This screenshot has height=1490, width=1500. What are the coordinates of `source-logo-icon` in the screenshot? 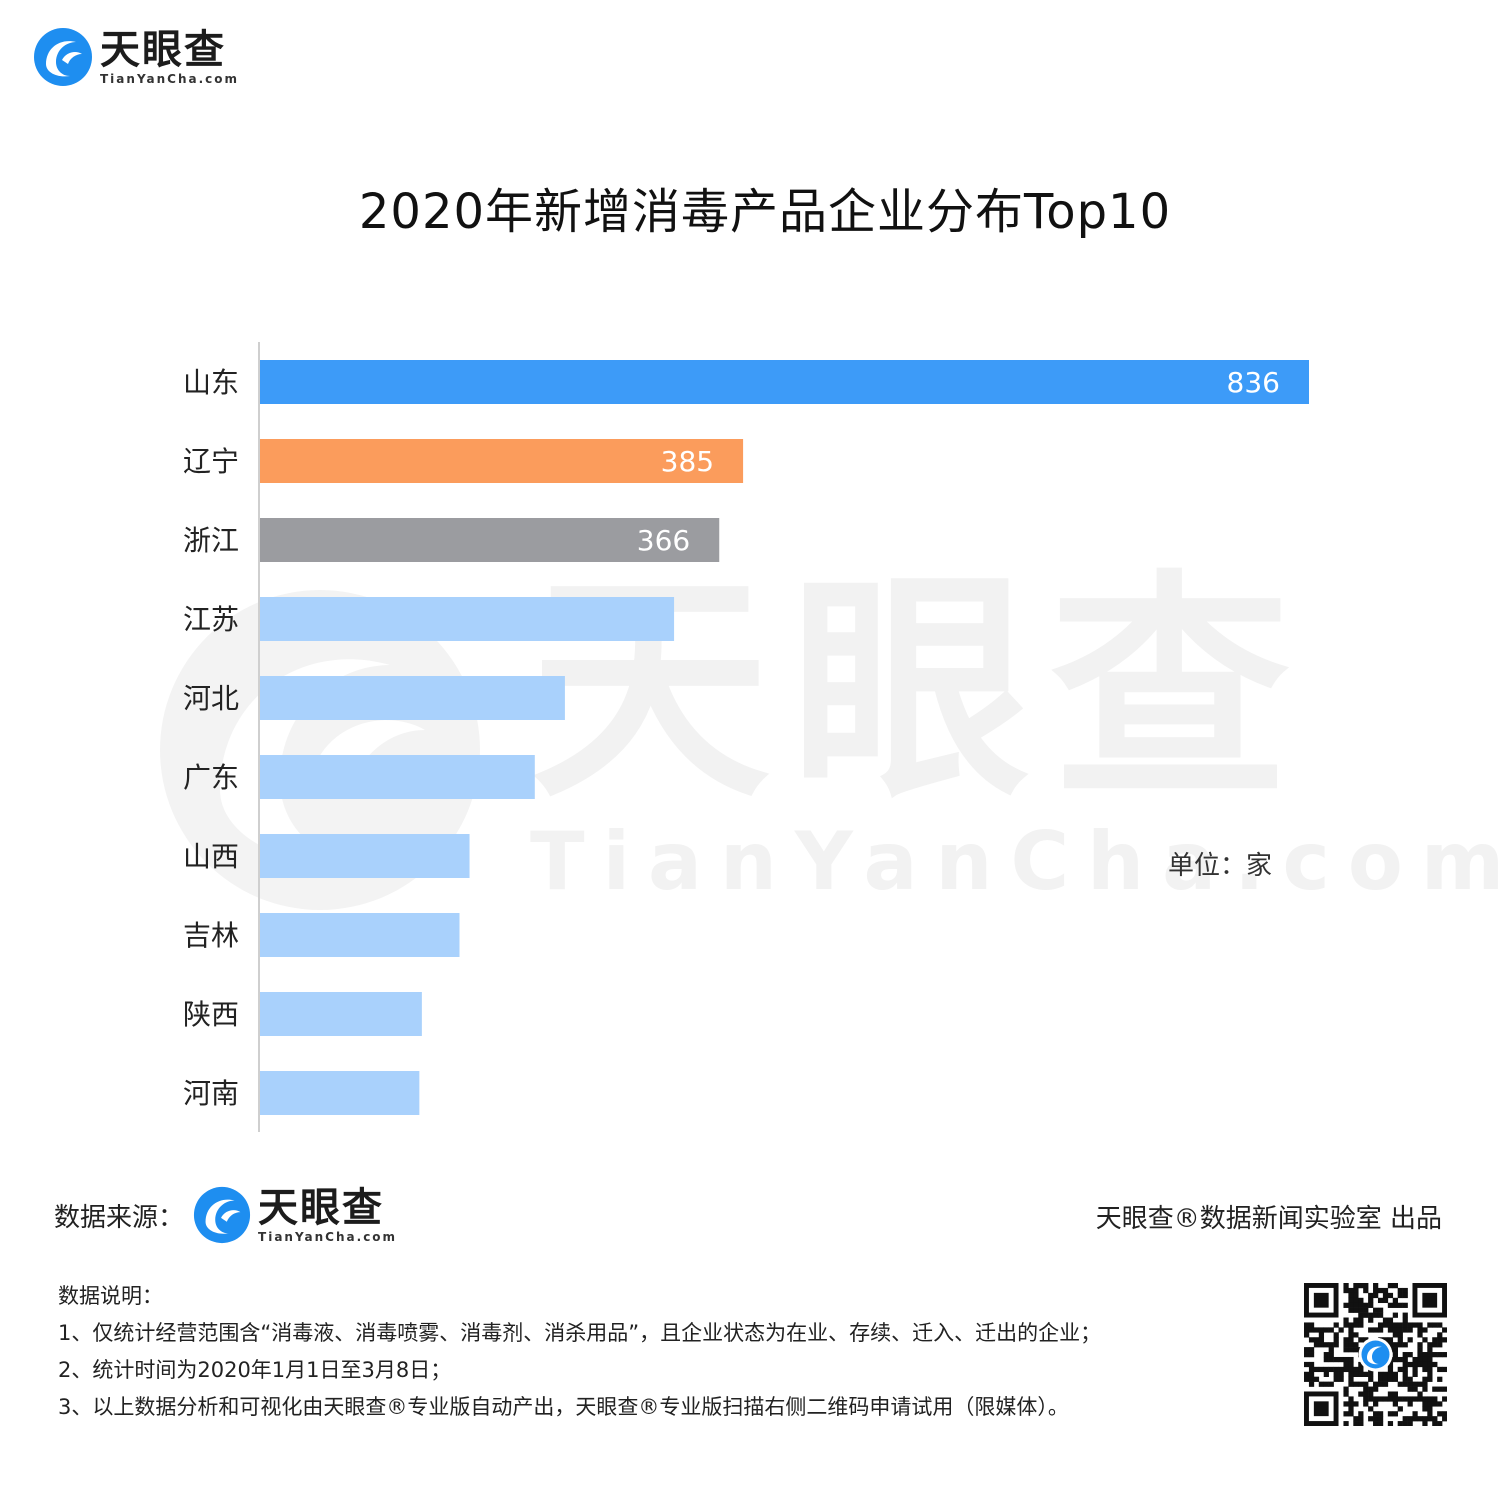 It's located at (222, 1215).